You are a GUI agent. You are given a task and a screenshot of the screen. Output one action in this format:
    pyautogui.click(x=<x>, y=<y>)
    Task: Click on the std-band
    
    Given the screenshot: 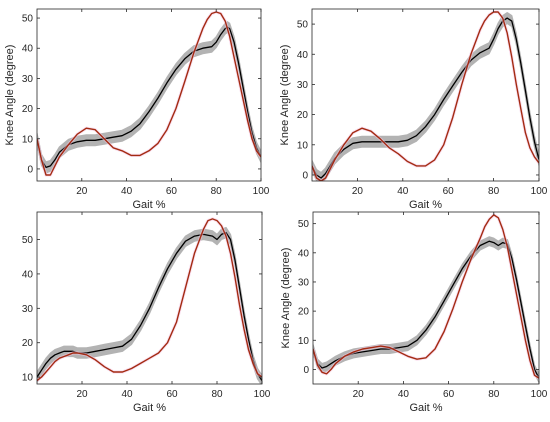 What is the action you would take?
    pyautogui.click(x=426, y=310)
    